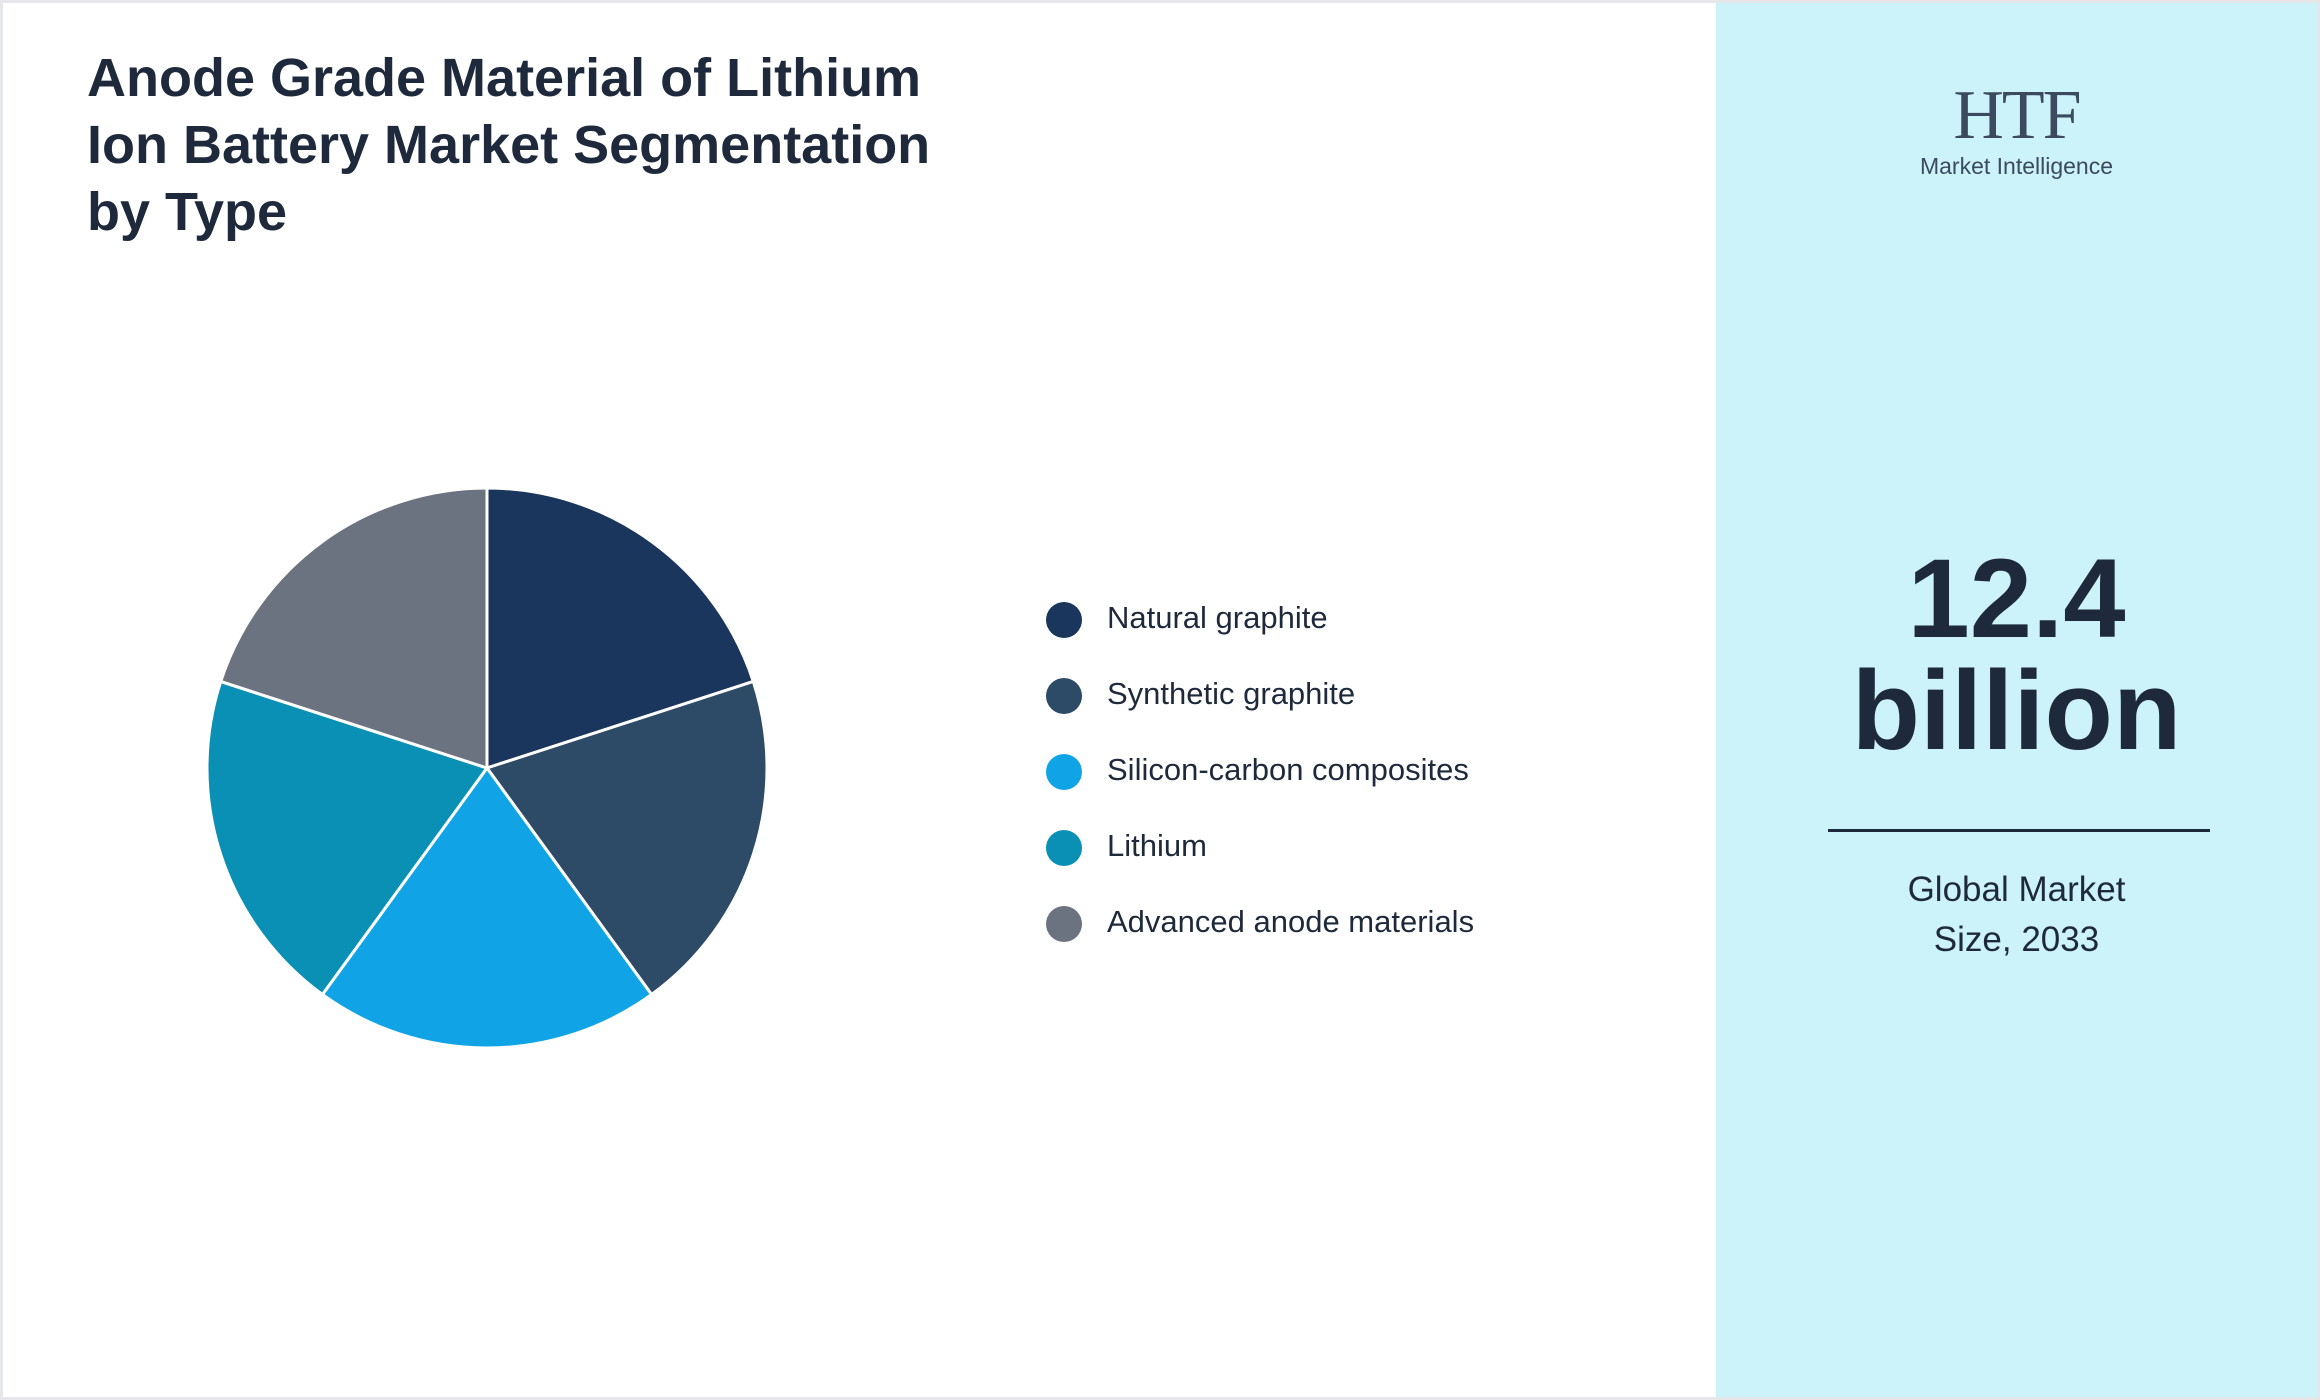 Image resolution: width=2320 pixels, height=1400 pixels. What do you see at coordinates (1231, 693) in the screenshot?
I see `legend-label: Synthetic graphite` at bounding box center [1231, 693].